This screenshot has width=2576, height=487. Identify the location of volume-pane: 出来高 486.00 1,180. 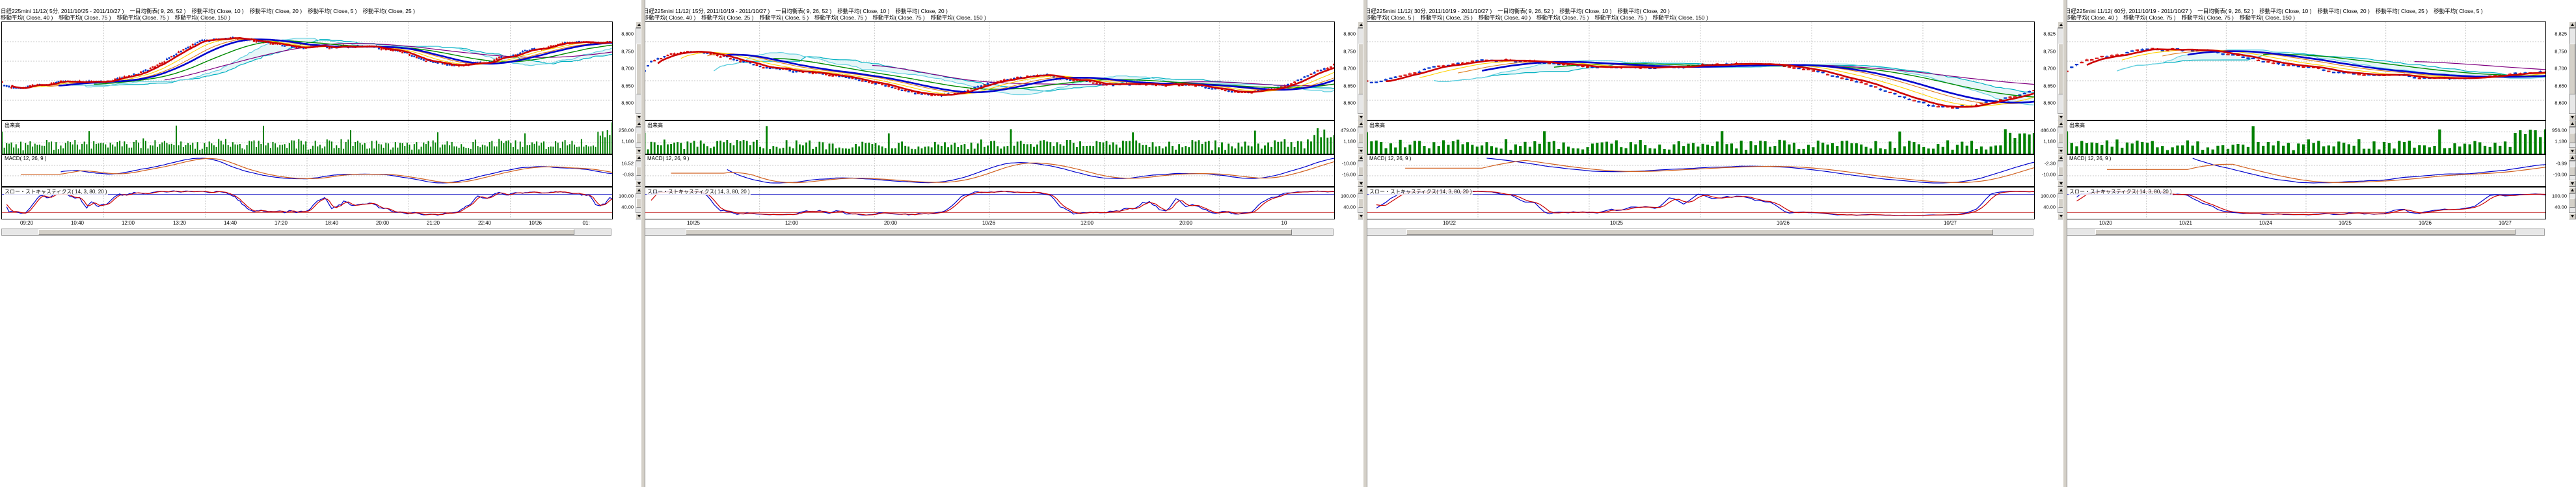
(1715, 137).